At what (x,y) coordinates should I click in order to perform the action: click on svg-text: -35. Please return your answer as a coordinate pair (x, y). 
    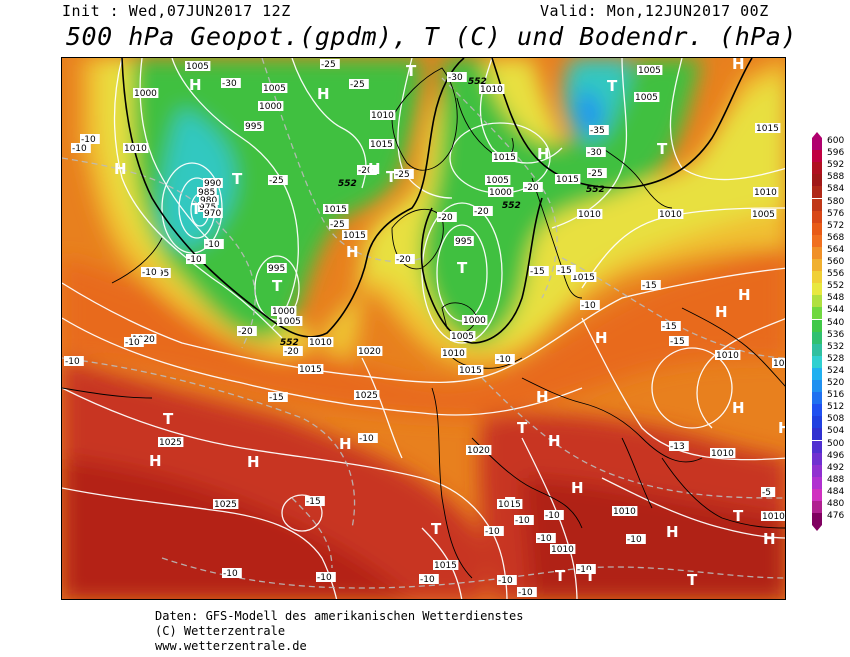
    Looking at the image, I should click on (597, 131).